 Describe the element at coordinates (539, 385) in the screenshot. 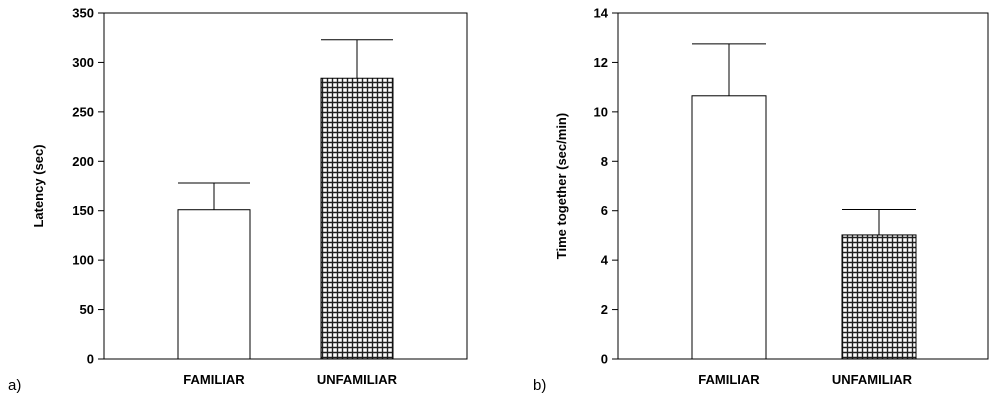

I see `panel-label: b)` at that location.